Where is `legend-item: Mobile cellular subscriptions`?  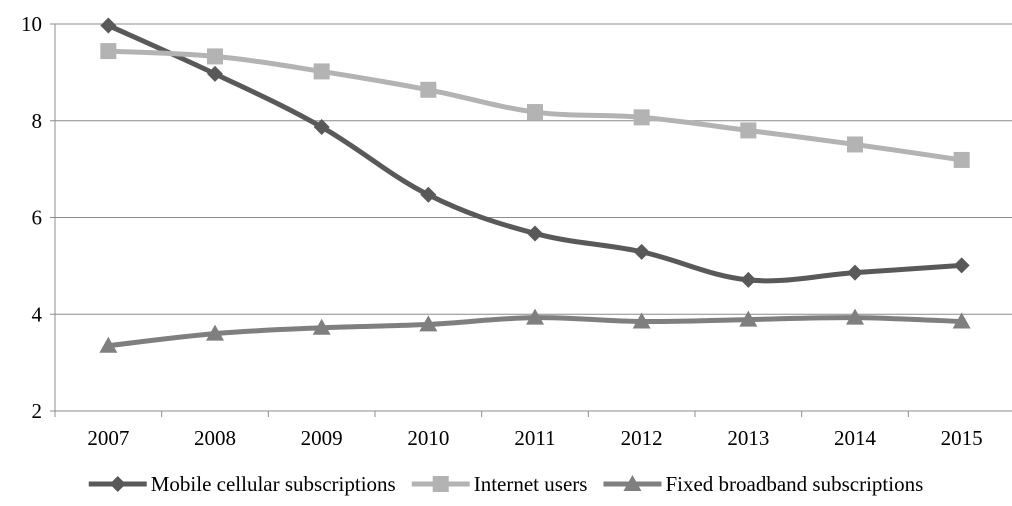
legend-item: Mobile cellular subscriptions is located at coordinates (242, 484).